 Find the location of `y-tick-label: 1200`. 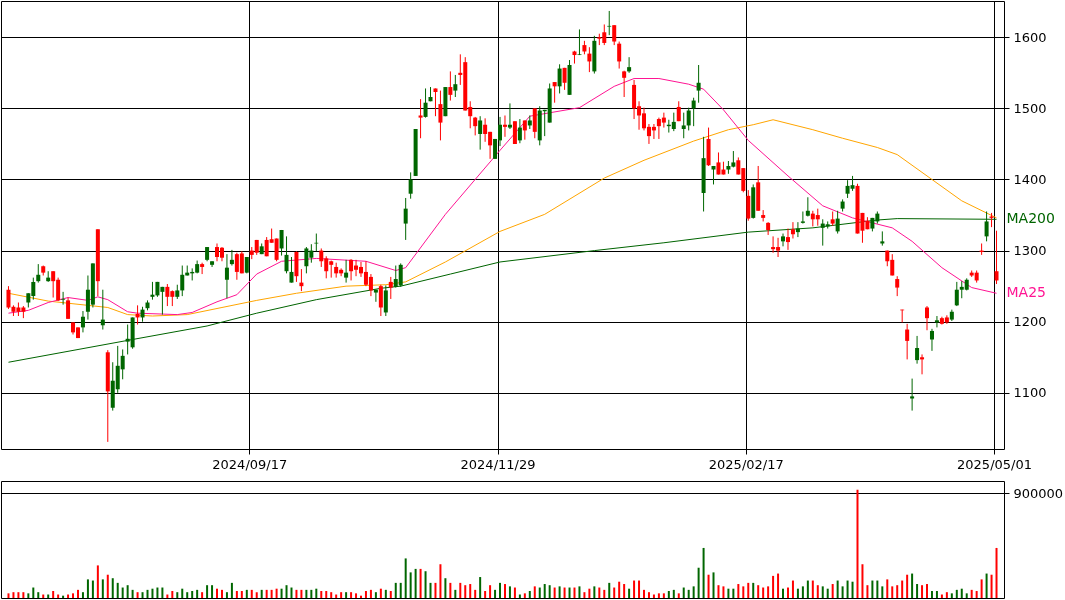

y-tick-label: 1200 is located at coordinates (1030, 322).